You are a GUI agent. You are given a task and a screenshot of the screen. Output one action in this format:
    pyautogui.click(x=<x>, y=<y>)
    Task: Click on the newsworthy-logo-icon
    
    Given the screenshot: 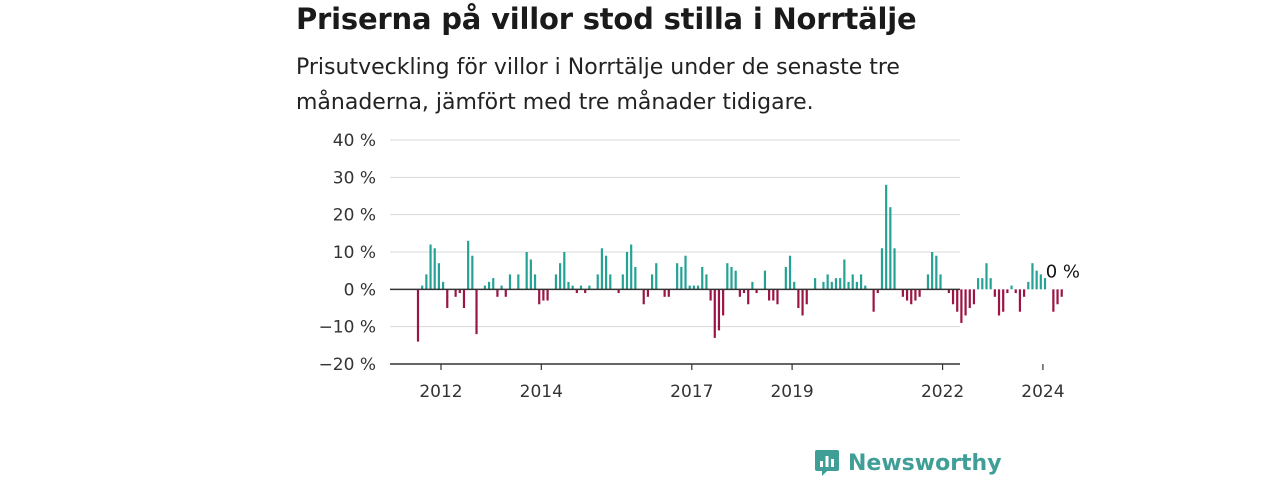 What is the action you would take?
    pyautogui.click(x=827, y=463)
    